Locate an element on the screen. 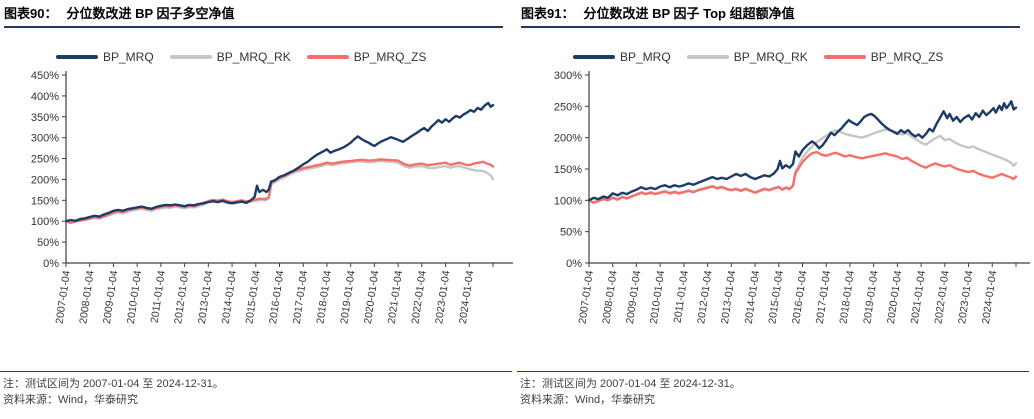 Image resolution: width=1034 pixels, height=419 pixels. figure-title: 图表91： 分位数改进 BP 因子 Top 组超额净值 is located at coordinates (770, 17).